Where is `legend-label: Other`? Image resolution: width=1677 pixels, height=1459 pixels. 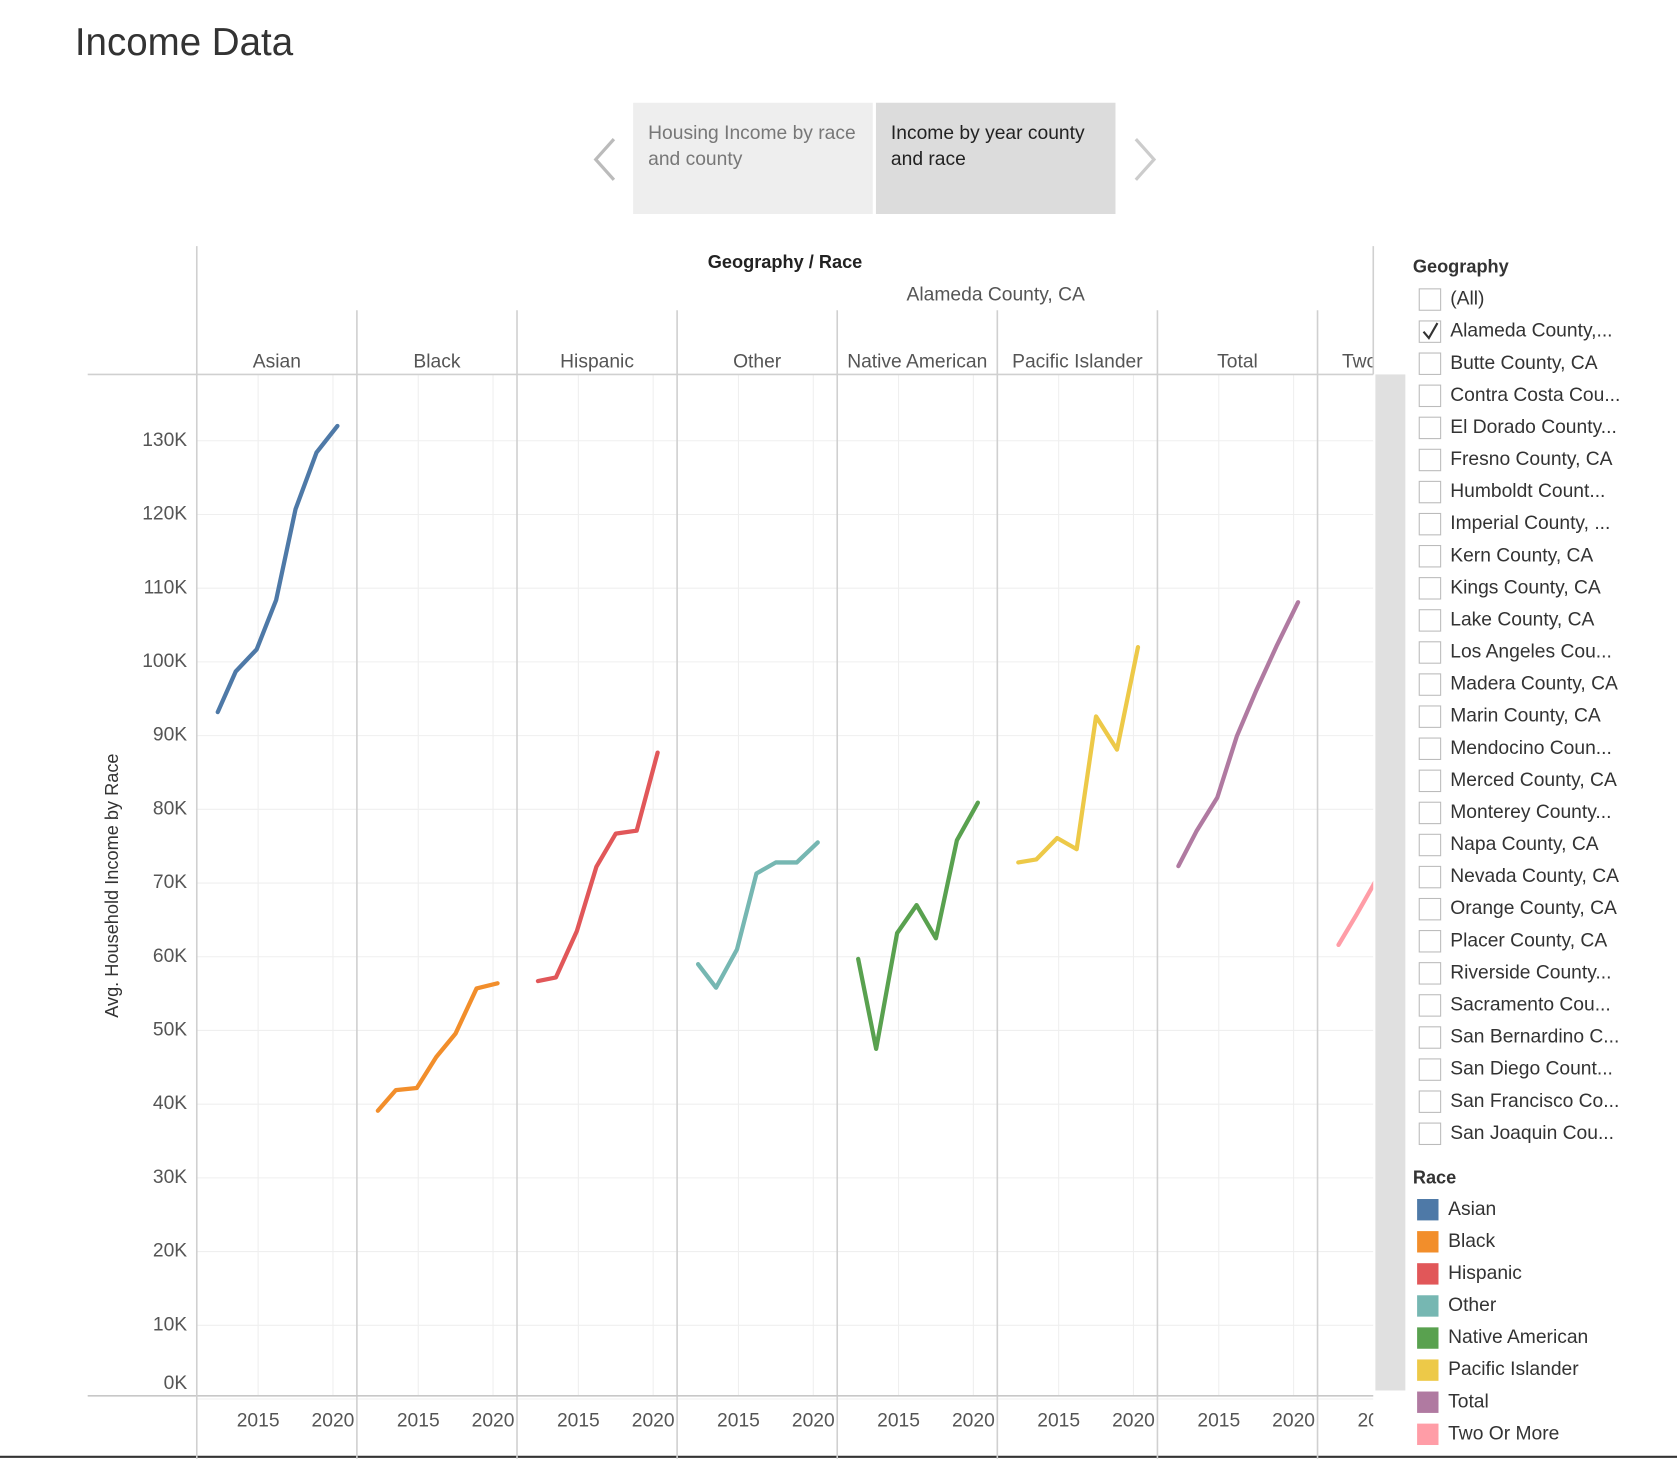
legend-label: Other is located at coordinates (1472, 1305).